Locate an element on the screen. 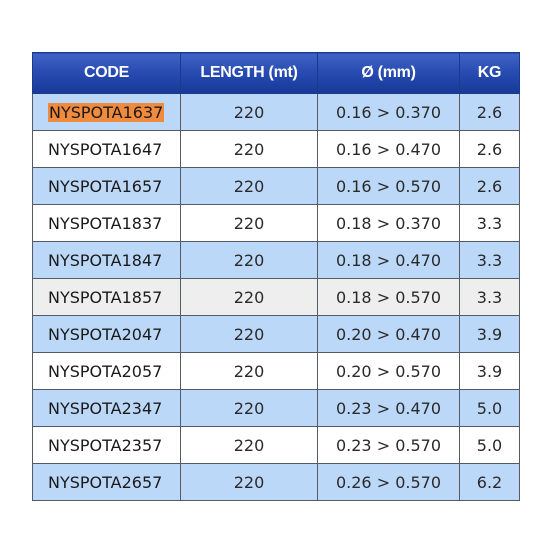  table-row: NYSPOTA1847 220 0.18 > 0.470 3.3 is located at coordinates (276, 260).